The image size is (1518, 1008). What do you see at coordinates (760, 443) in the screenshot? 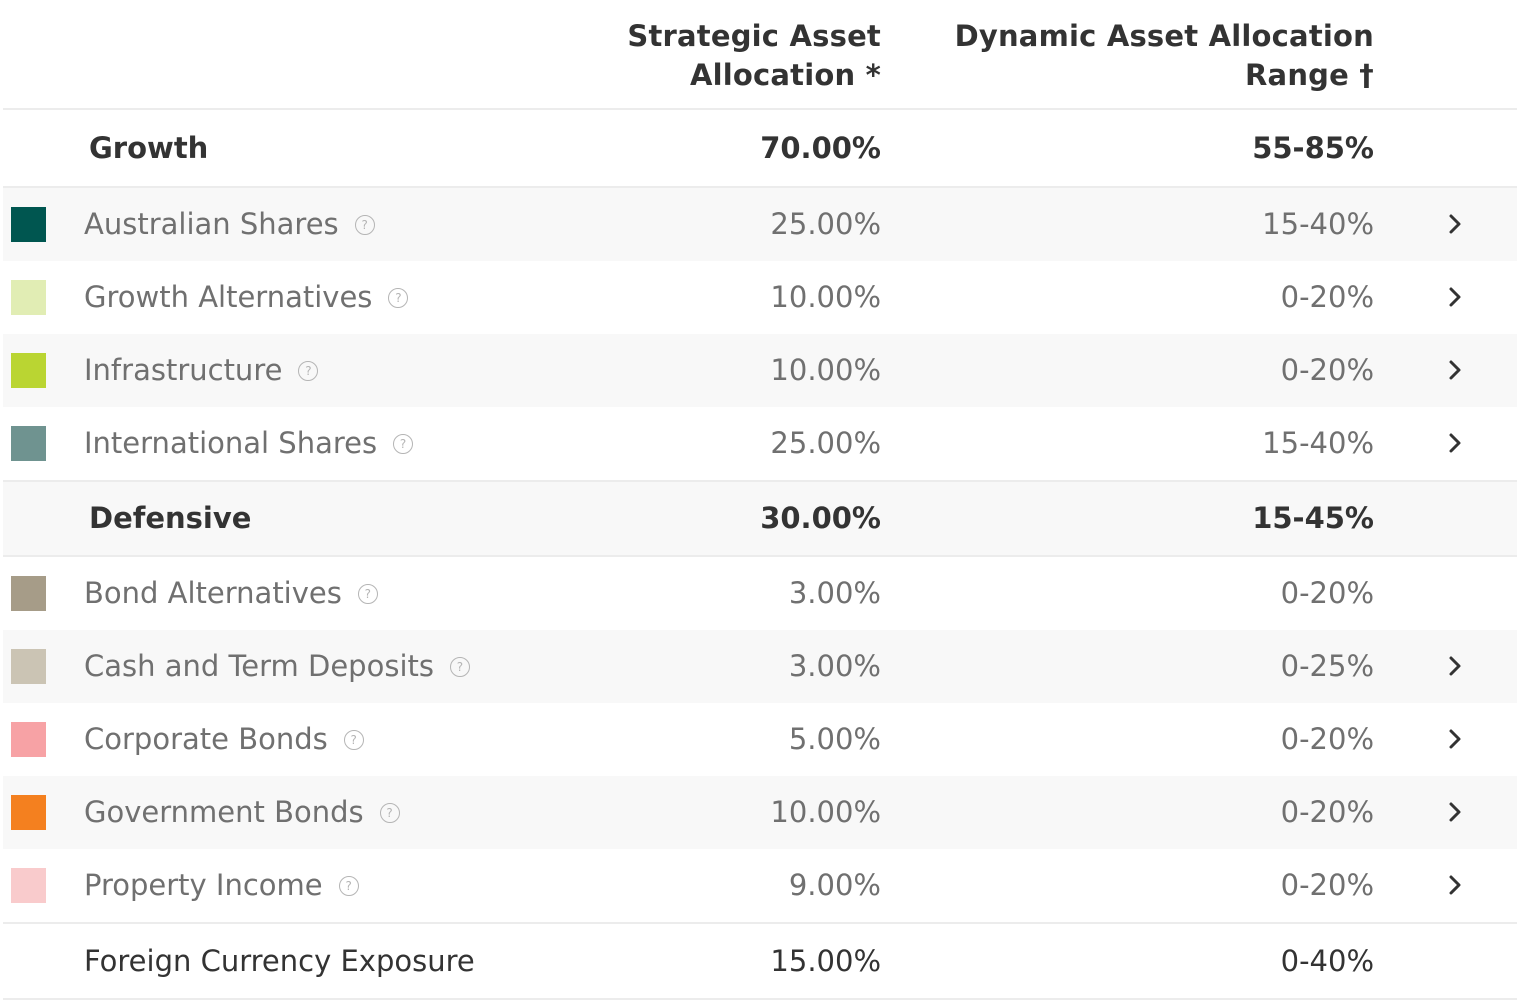
I see `table-row: International Shares? 25.00% 15-40%` at bounding box center [760, 443].